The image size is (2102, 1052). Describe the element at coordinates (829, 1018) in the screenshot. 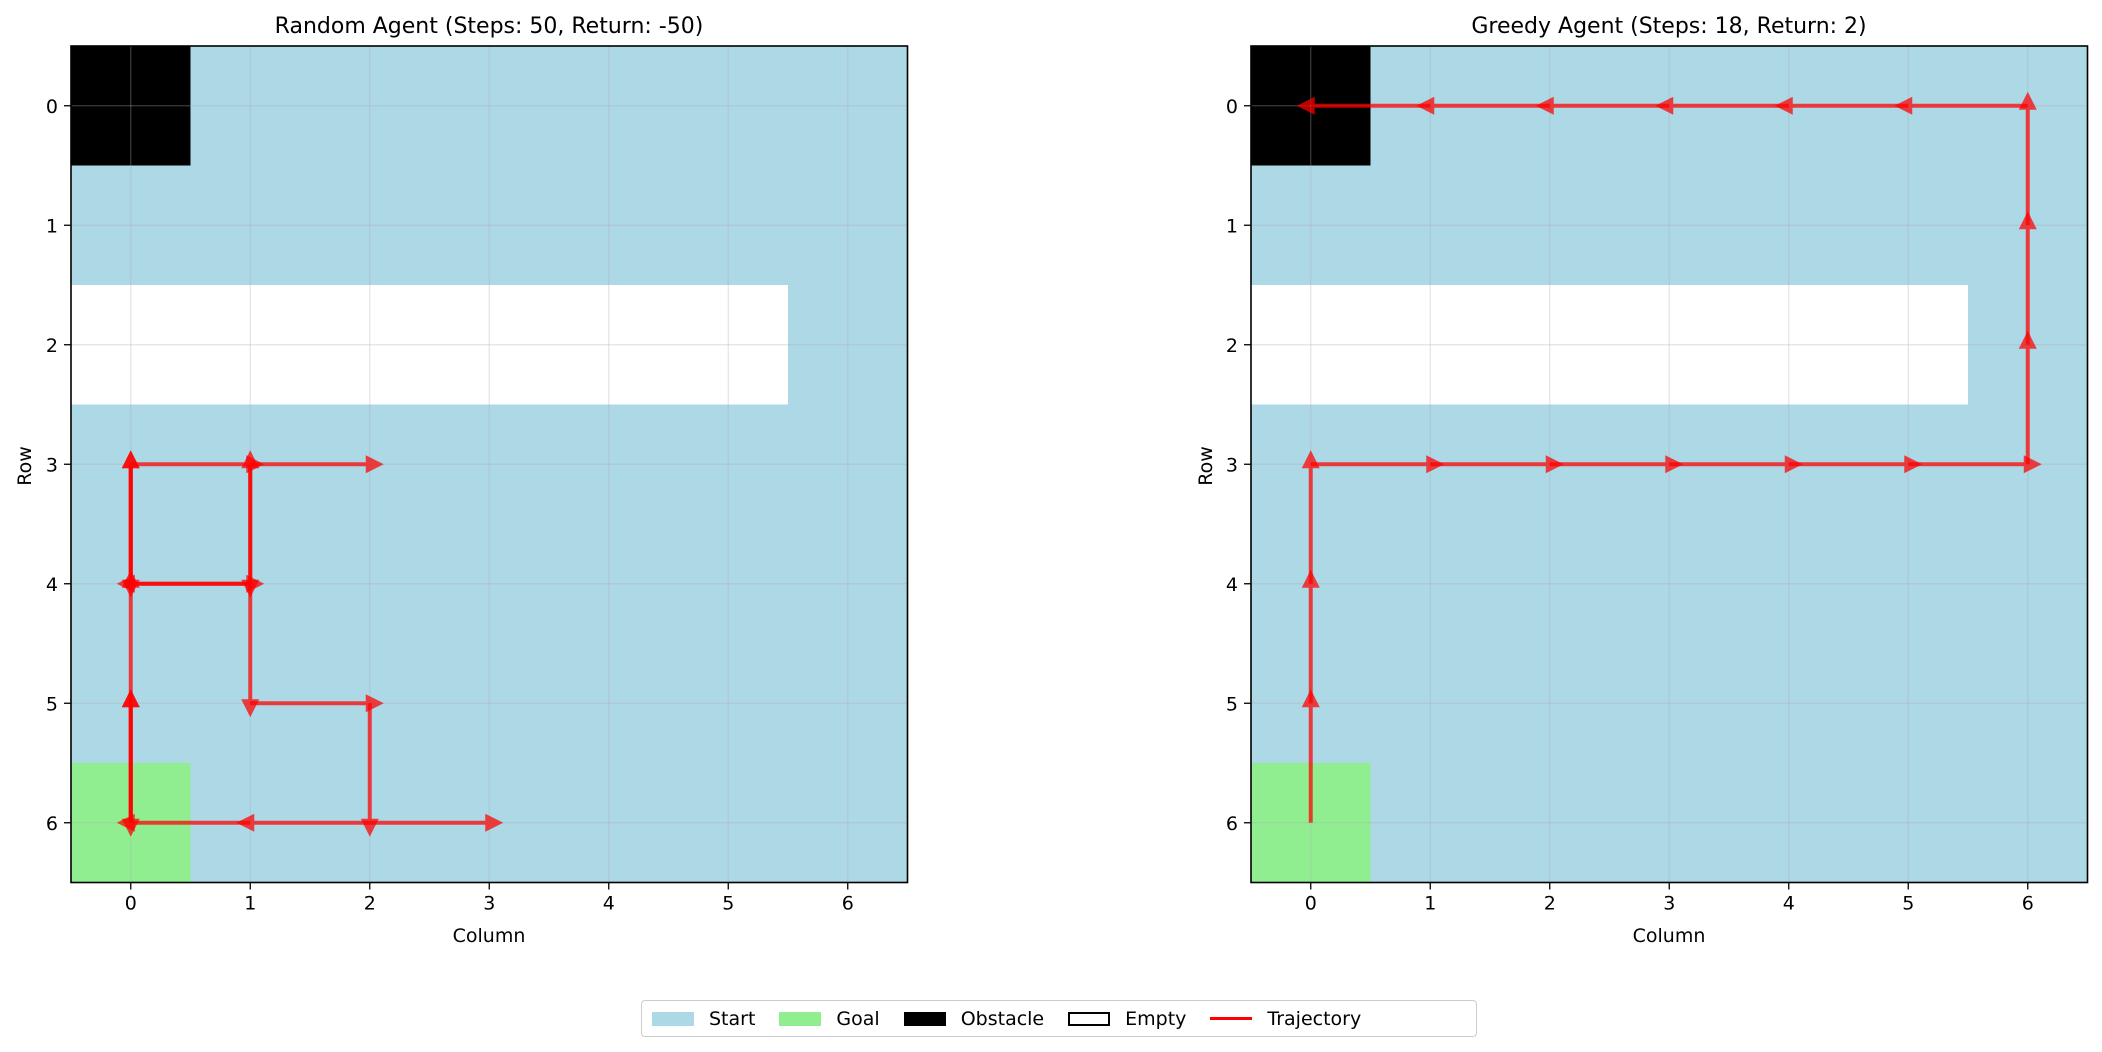

I see `legend-item-goal: Goal` at that location.